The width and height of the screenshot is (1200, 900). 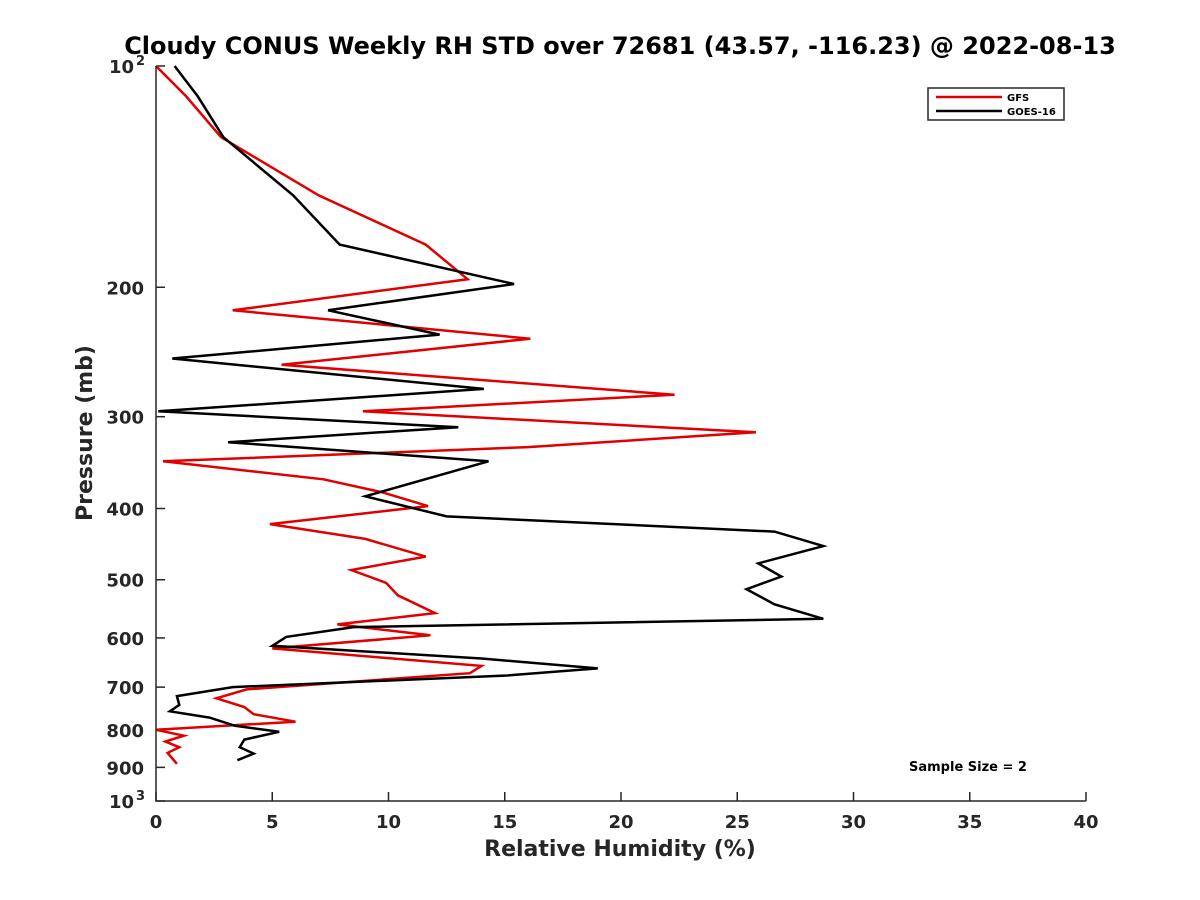 What do you see at coordinates (853, 822) in the screenshot?
I see `x-tick-label: 30` at bounding box center [853, 822].